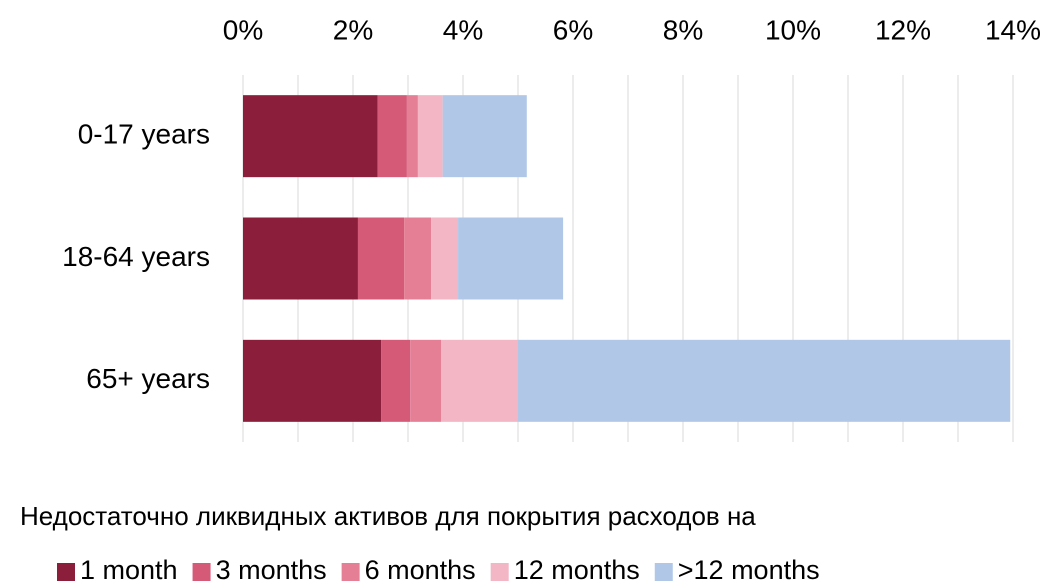  Describe the element at coordinates (573, 29) in the screenshot. I see `x-tick-label: 6%` at that location.